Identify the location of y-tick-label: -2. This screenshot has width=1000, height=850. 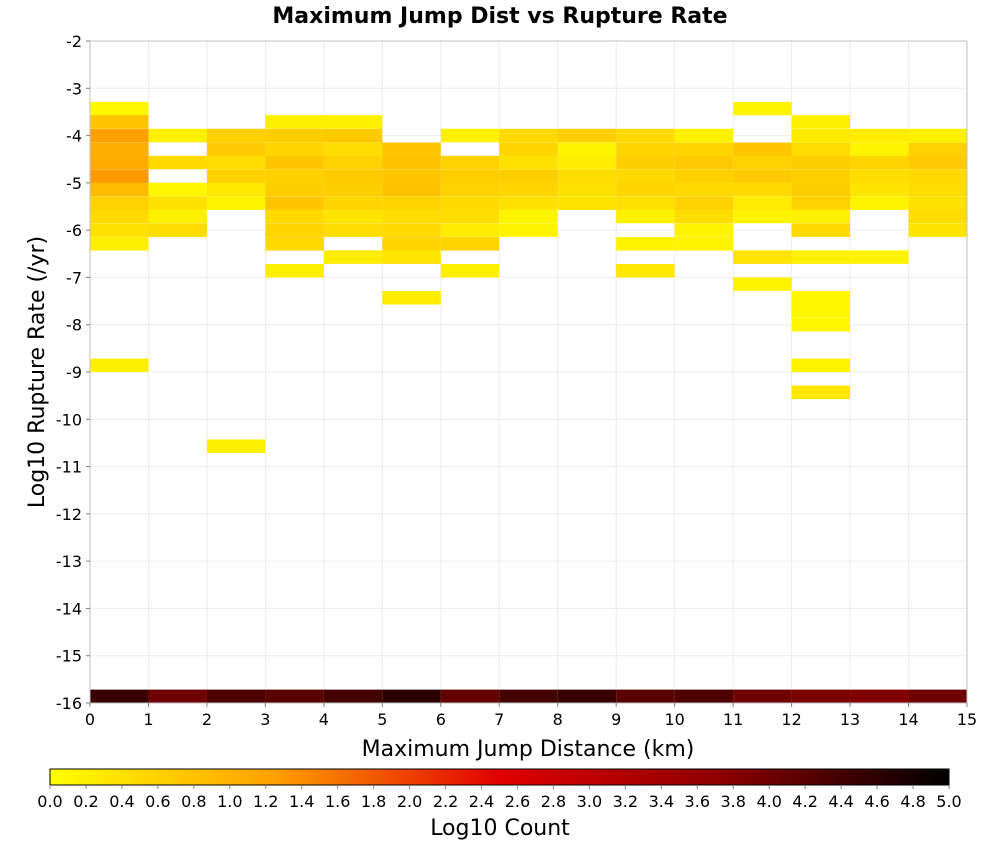
(74, 41).